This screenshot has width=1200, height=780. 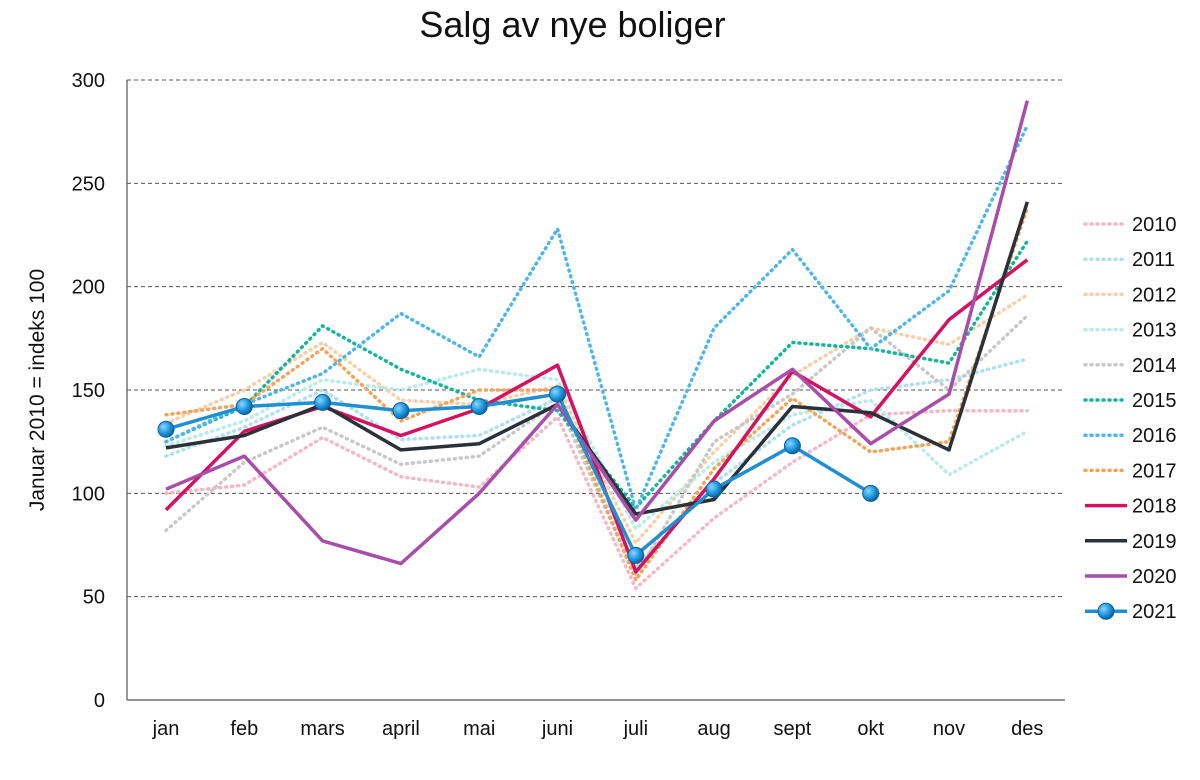 What do you see at coordinates (88, 288) in the screenshot?
I see `y-tick-label: 200` at bounding box center [88, 288].